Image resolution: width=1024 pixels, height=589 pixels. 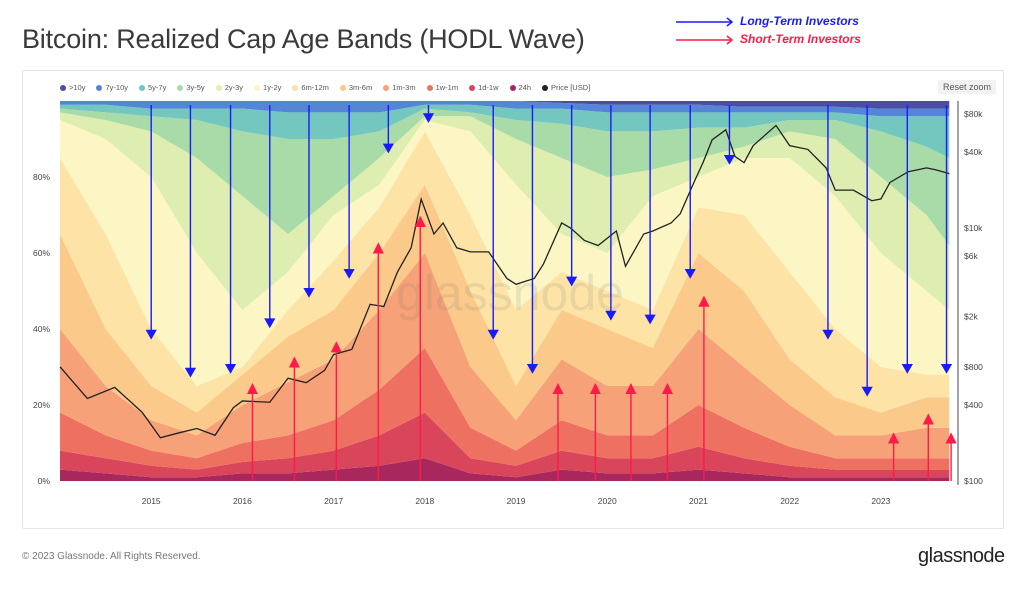 What do you see at coordinates (41, 253) in the screenshot?
I see `y-tick-label: 60%` at bounding box center [41, 253].